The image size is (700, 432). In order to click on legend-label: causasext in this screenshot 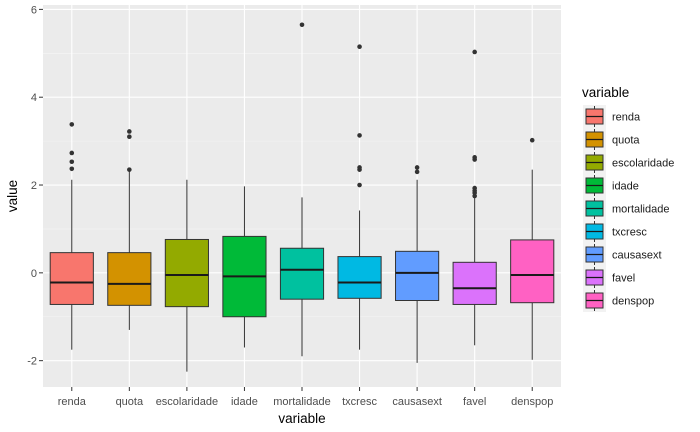, I will do `click(637, 256)`.